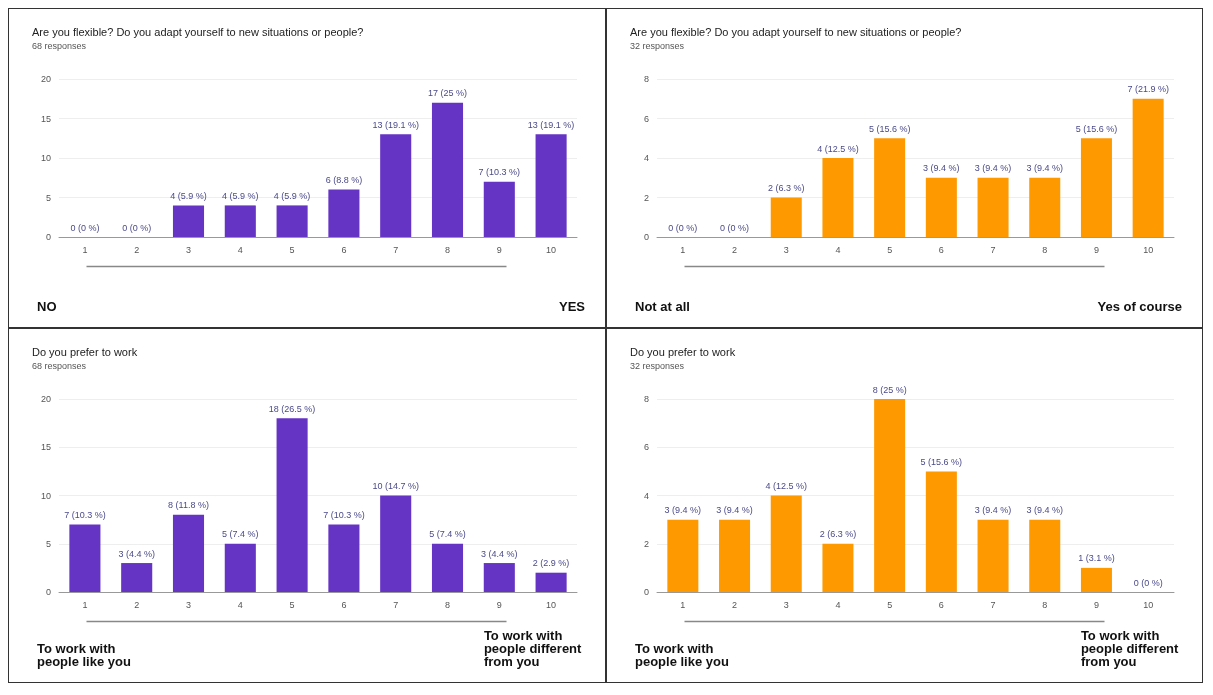 This screenshot has width=1213, height=695. I want to click on x-tick-label: 5, so click(890, 604).